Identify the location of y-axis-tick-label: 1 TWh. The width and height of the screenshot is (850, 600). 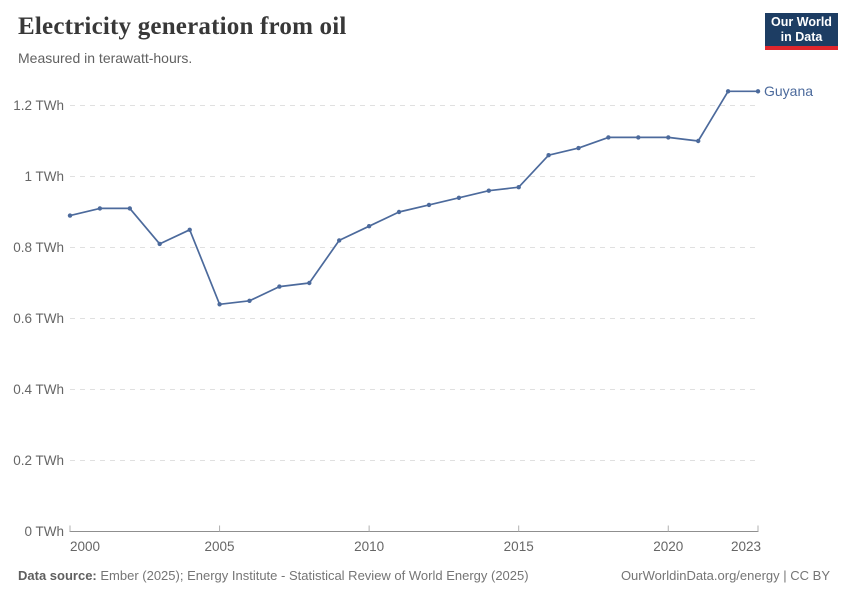
(44, 176).